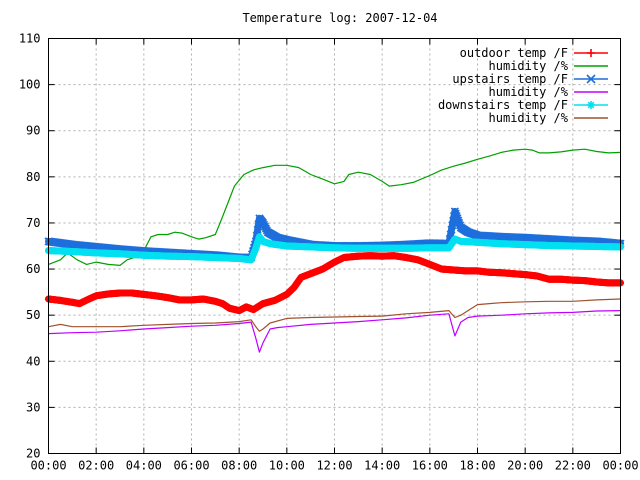 The height and width of the screenshot is (480, 640). Describe the element at coordinates (287, 466) in the screenshot. I see `x-tick-label: 10:00` at that location.